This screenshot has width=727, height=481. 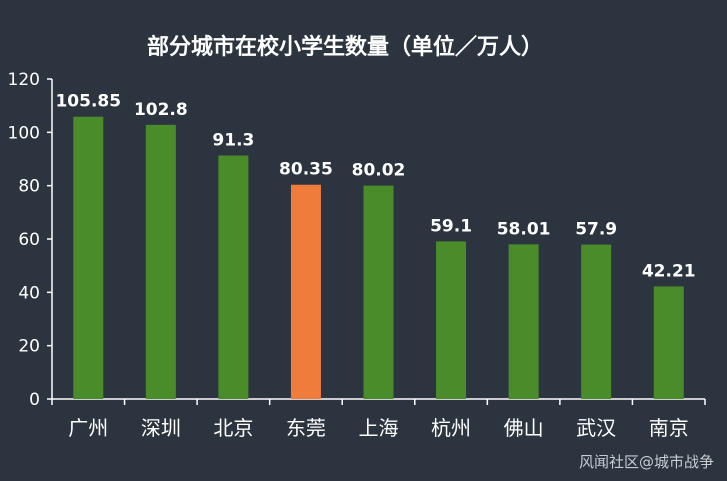 I want to click on x-tick-label: 东莞, so click(x=306, y=428).